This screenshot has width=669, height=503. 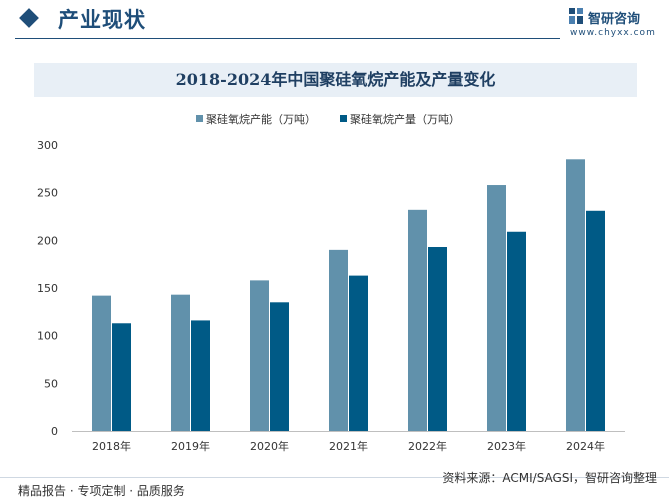 What do you see at coordinates (334, 477) in the screenshot?
I see `footer-divider` at bounding box center [334, 477].